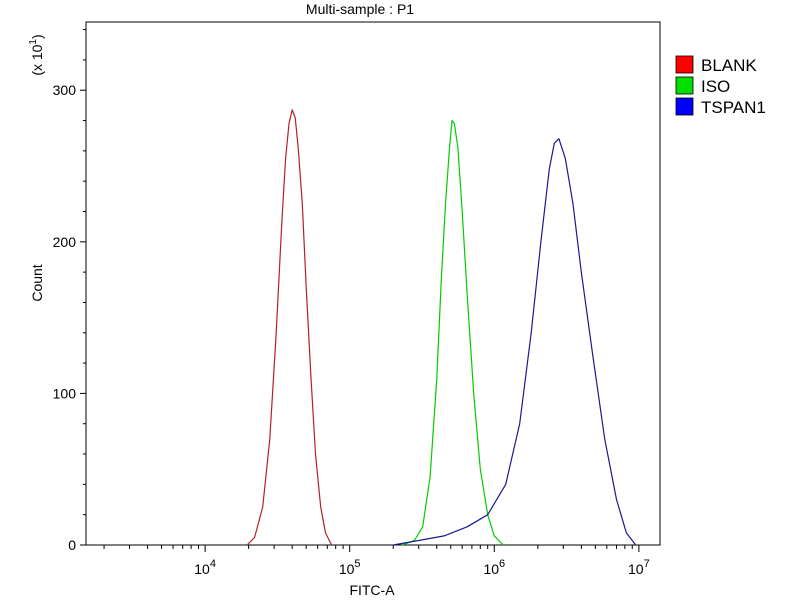 The width and height of the screenshot is (800, 605). I want to click on series-line-blank, so click(289, 327).